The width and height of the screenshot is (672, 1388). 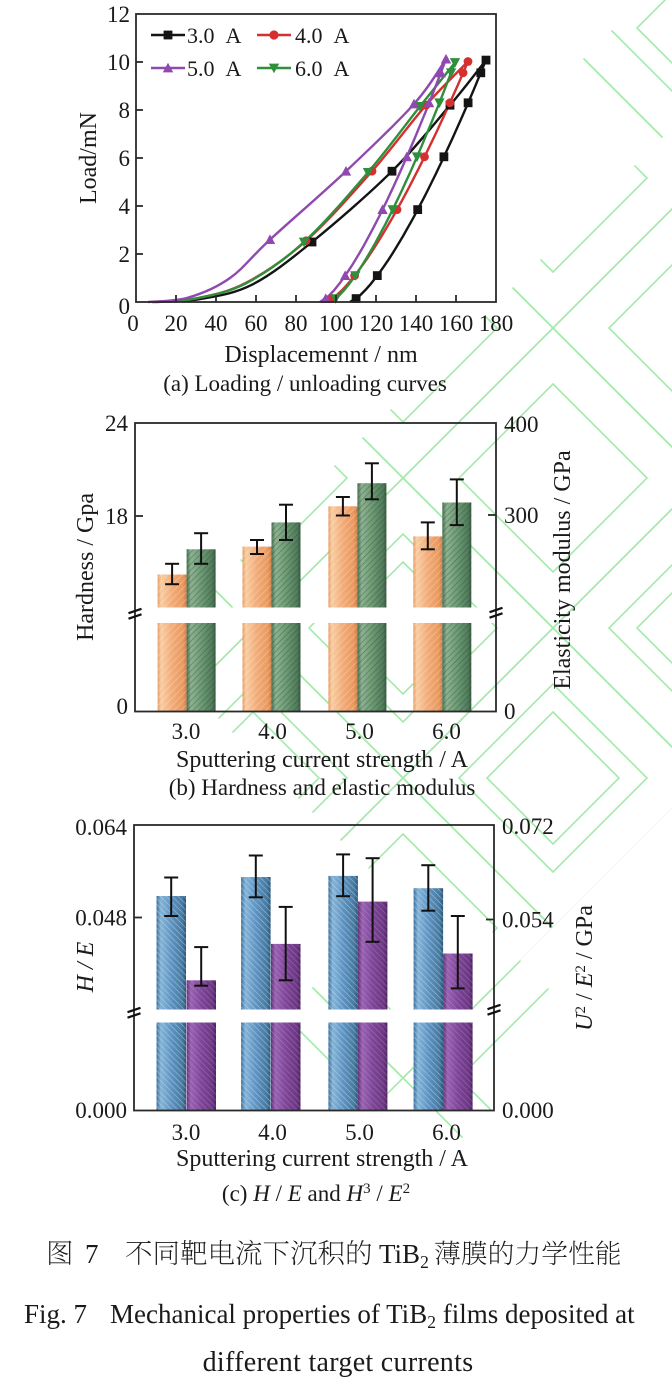 I want to click on svg-text: 0.048, so click(x=101, y=918).